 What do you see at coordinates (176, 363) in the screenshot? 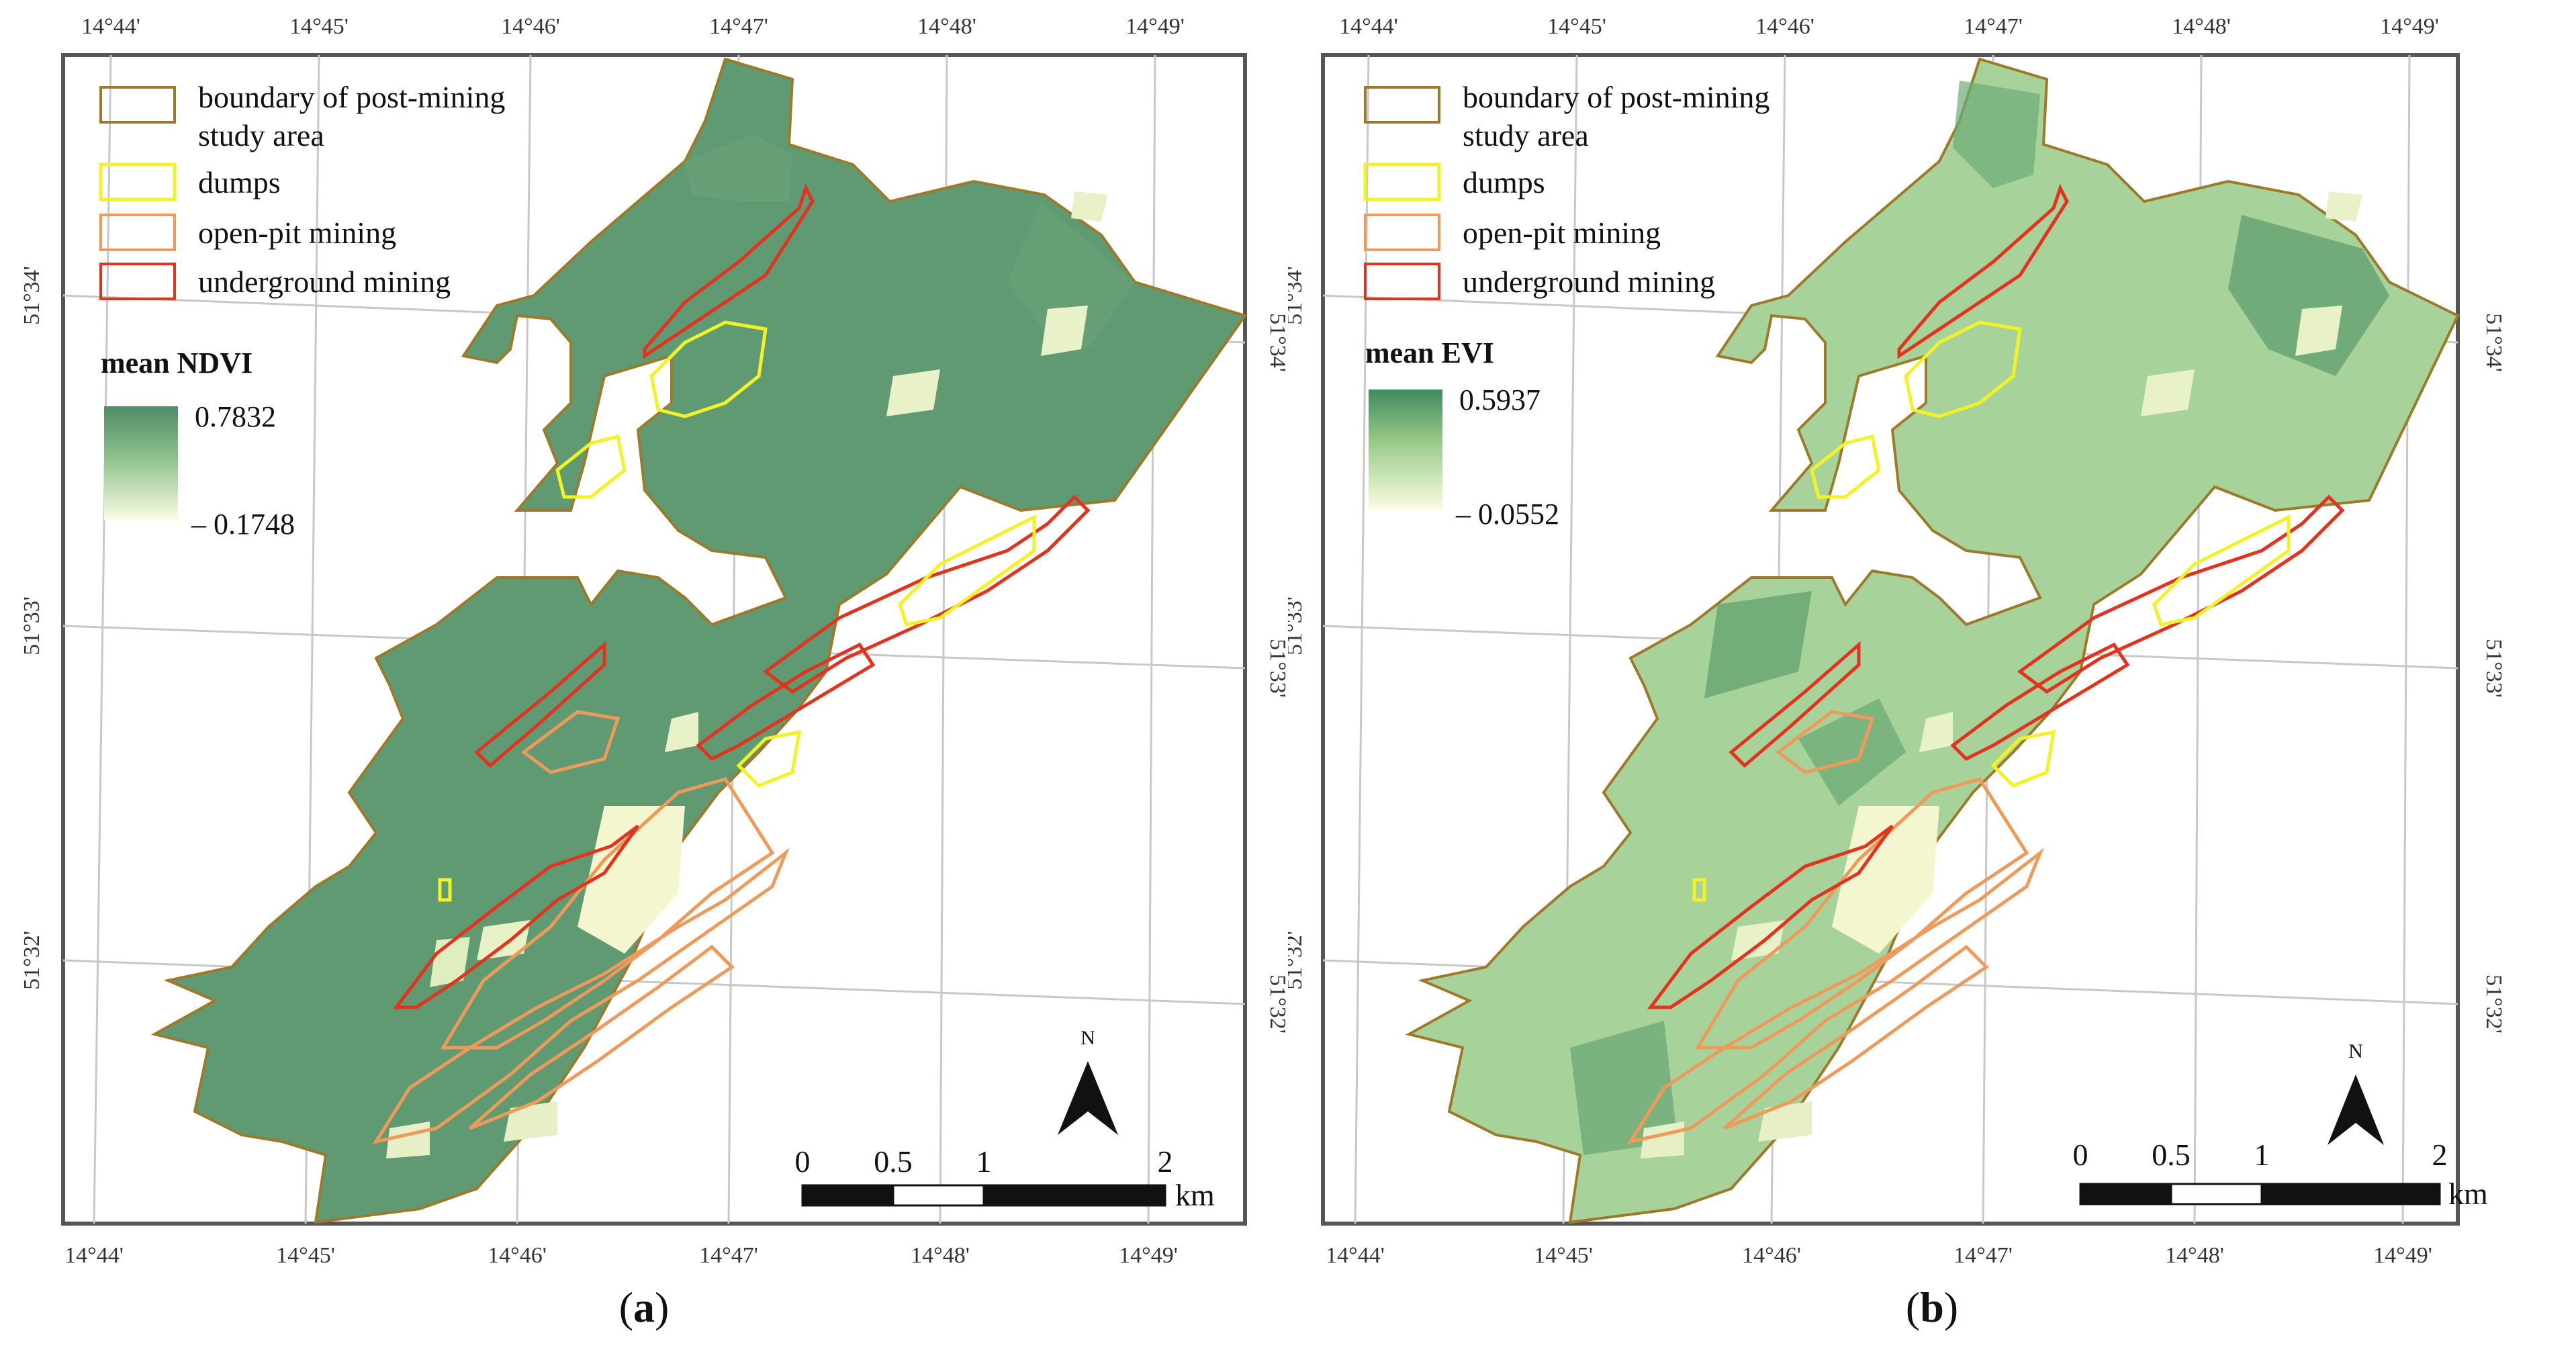
I see `ramp-title: mean NDVI` at bounding box center [176, 363].